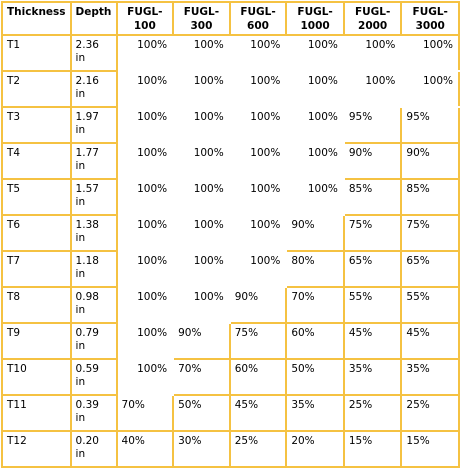 This screenshot has height=468, width=460. What do you see at coordinates (93, 89) in the screenshot?
I see `depth-cell: 2.16 in` at bounding box center [93, 89].